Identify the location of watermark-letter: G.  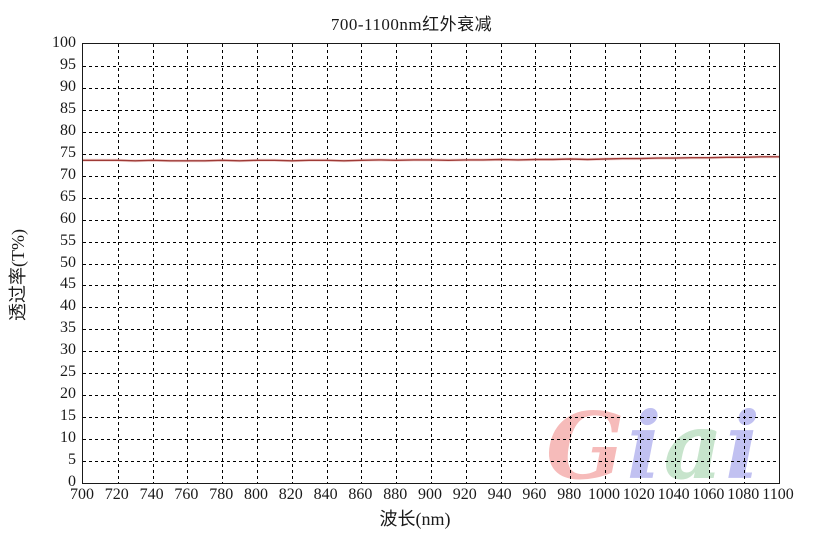
(586, 446).